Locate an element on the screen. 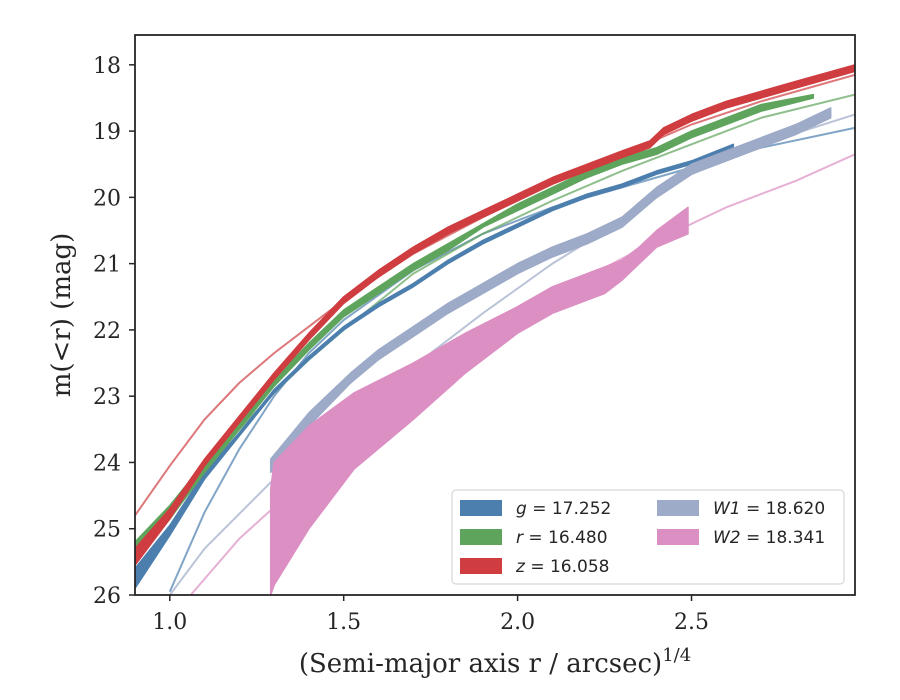 The height and width of the screenshot is (700, 900). x-axis-label: (Semi-major axis r / arcsec)1/4 is located at coordinates (495, 662).